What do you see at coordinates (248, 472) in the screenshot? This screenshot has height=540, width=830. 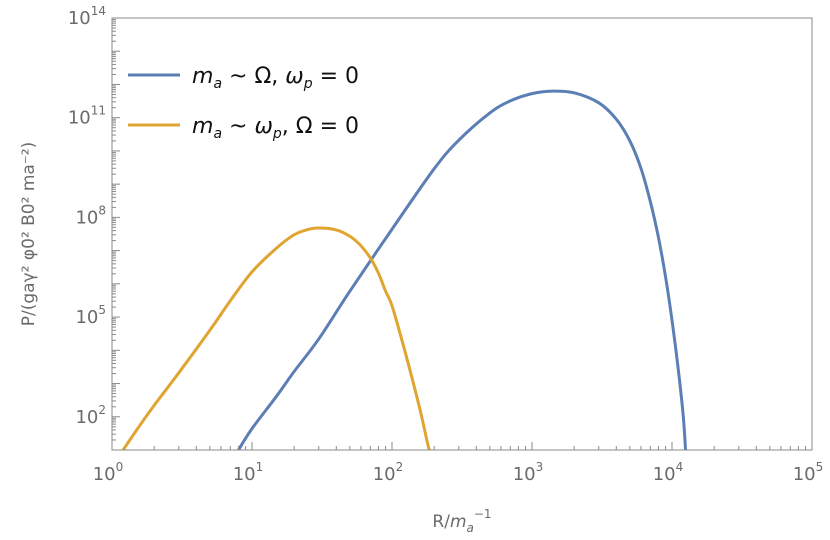 I see `x-tick-label: 10¹` at bounding box center [248, 472].